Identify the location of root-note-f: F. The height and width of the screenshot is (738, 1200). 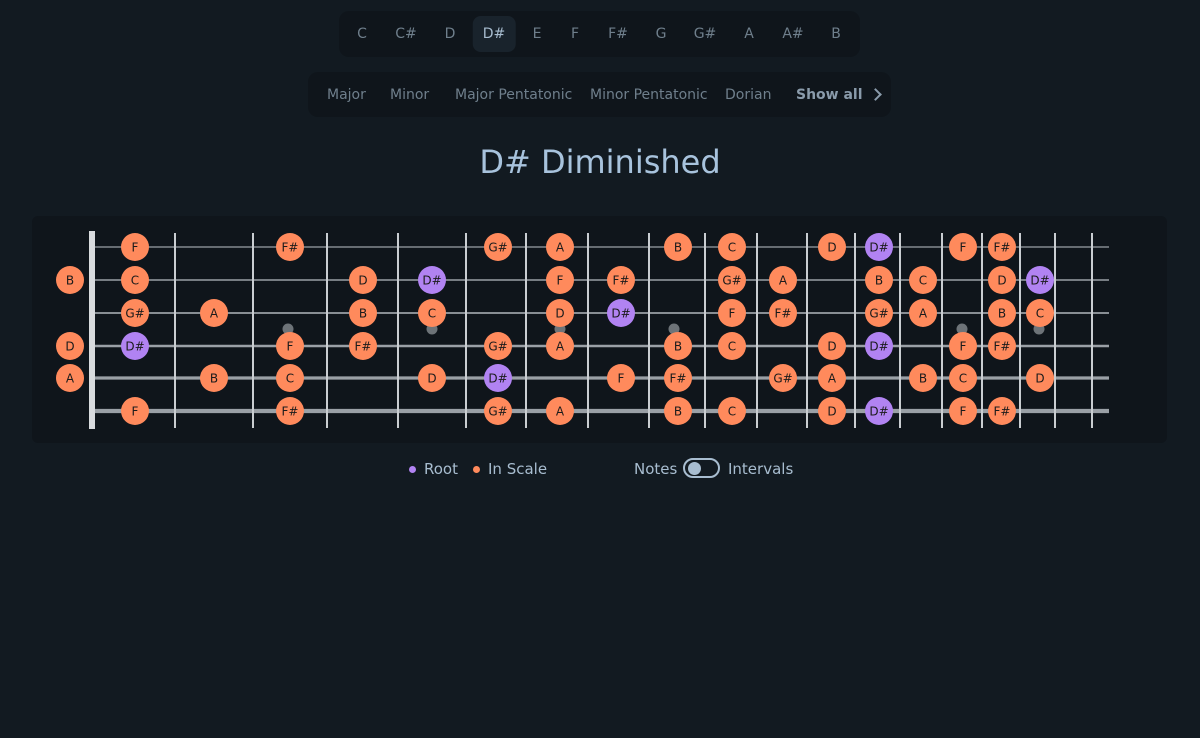
(575, 34).